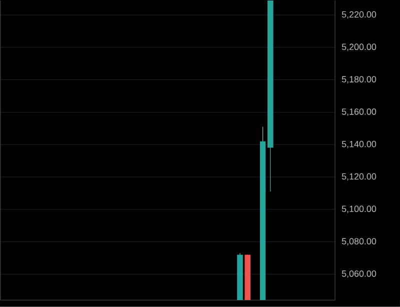 The height and width of the screenshot is (307, 400). Describe the element at coordinates (359, 112) in the screenshot. I see `y-tick-label: 5,160.00` at that location.